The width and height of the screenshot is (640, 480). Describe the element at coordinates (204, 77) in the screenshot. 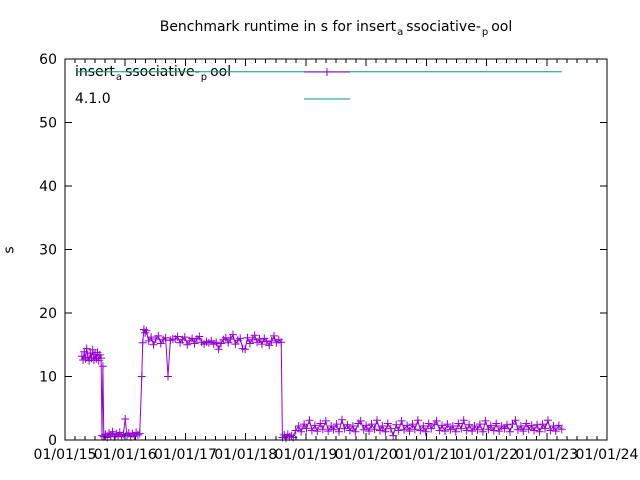

I see `legend-subscript-p: p` at that location.